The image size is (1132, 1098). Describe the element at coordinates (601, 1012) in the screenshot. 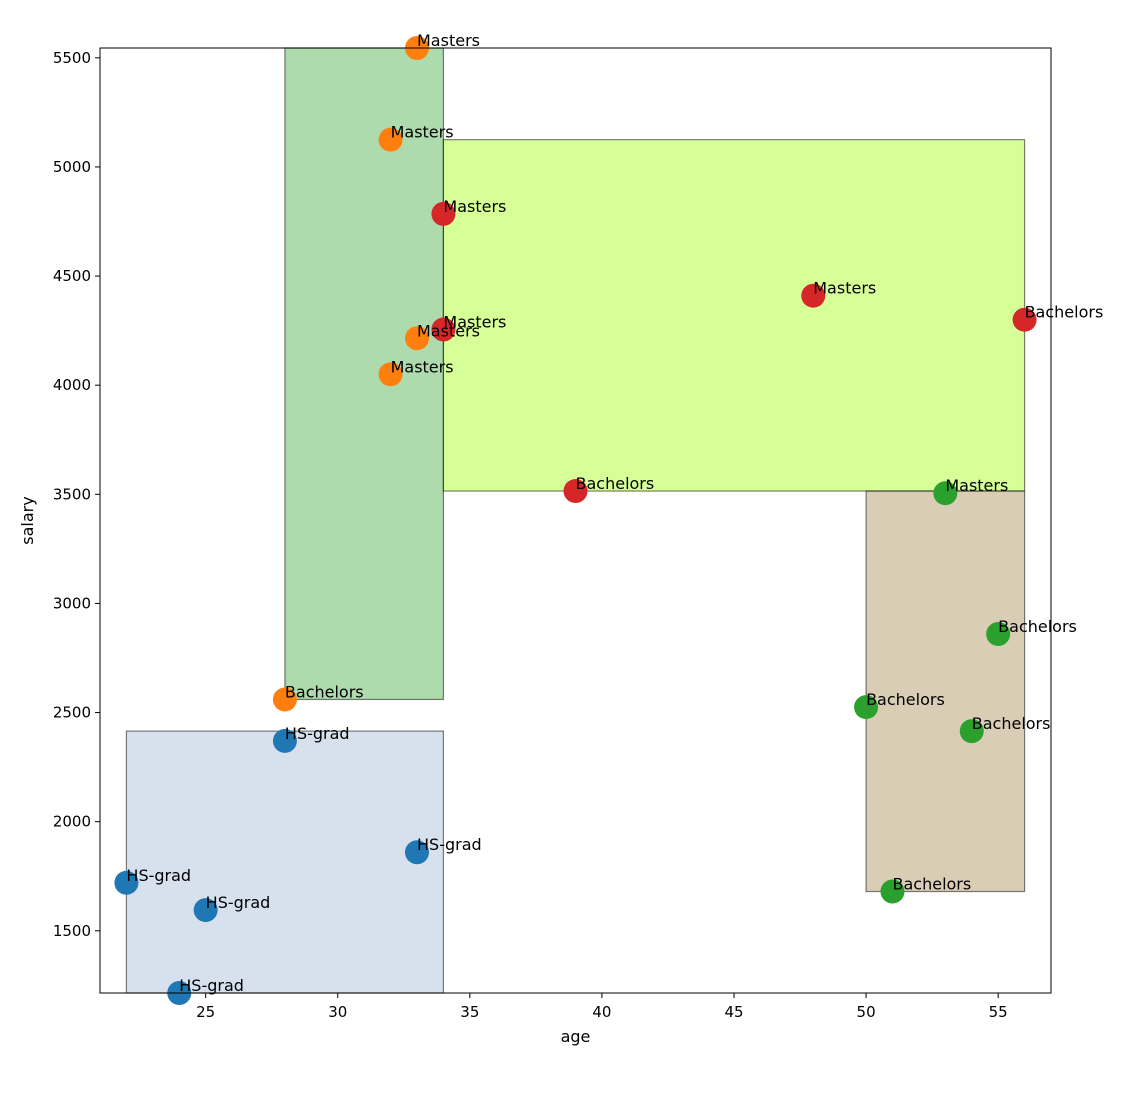

I see `x-tick-label: 40` at that location.